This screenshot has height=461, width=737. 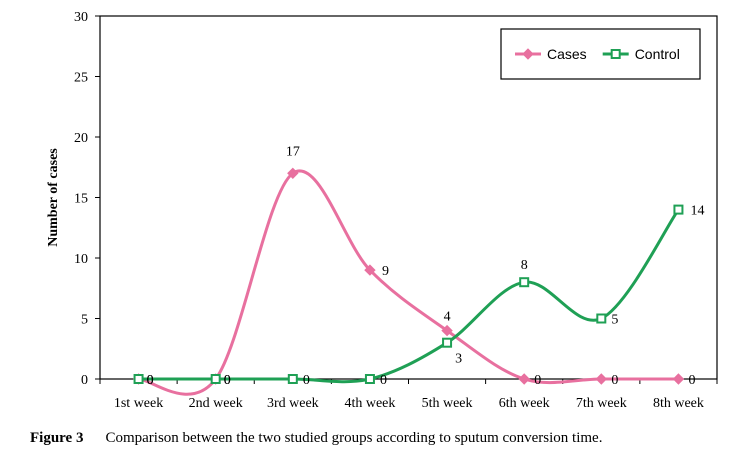 What do you see at coordinates (458, 359) in the screenshot?
I see `data-label-control: 3` at bounding box center [458, 359].